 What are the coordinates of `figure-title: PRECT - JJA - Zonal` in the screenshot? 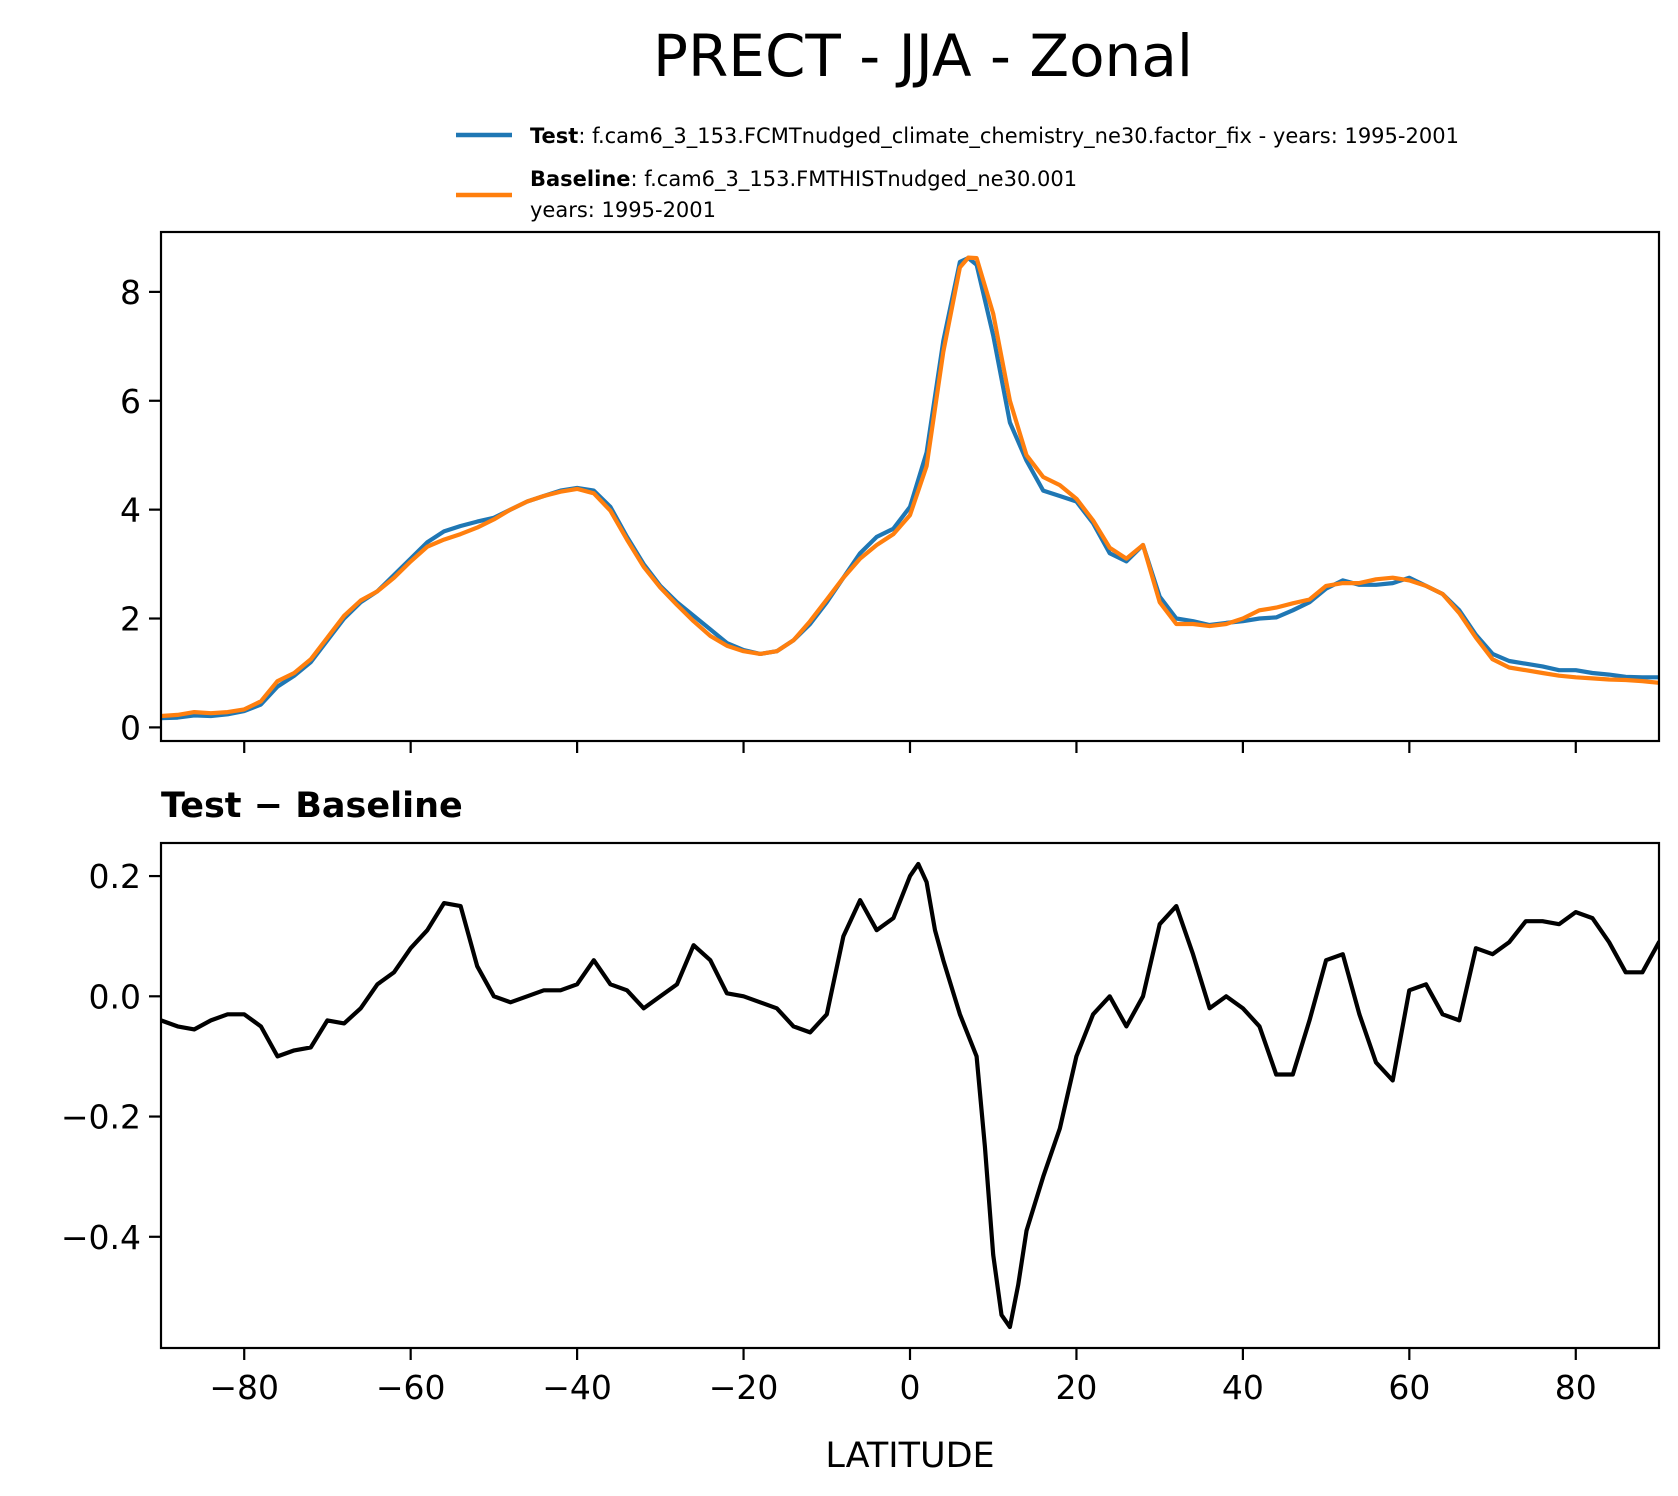 It's located at (923, 56).